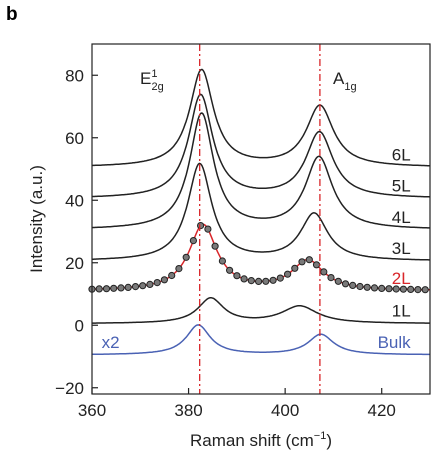 This screenshot has width=438, height=456. I want to click on y-tick-label: 20, so click(74, 263).